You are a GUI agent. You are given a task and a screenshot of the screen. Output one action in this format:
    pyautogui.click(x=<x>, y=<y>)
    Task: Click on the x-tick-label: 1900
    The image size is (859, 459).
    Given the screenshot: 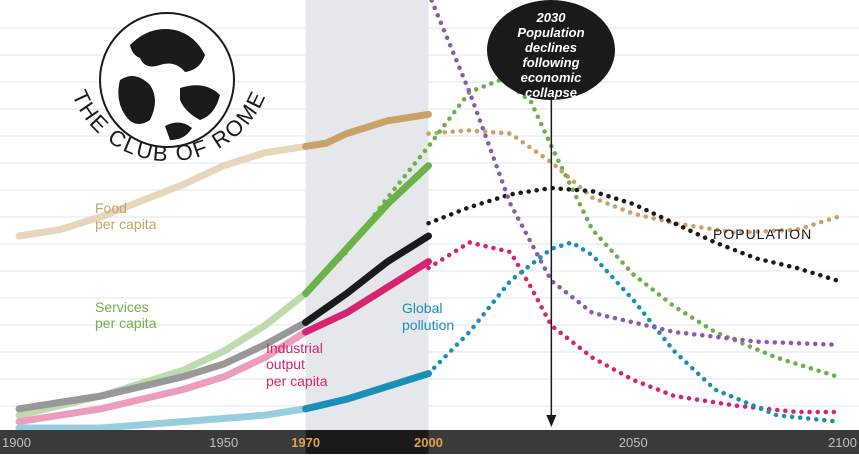 What is the action you would take?
    pyautogui.click(x=16, y=442)
    